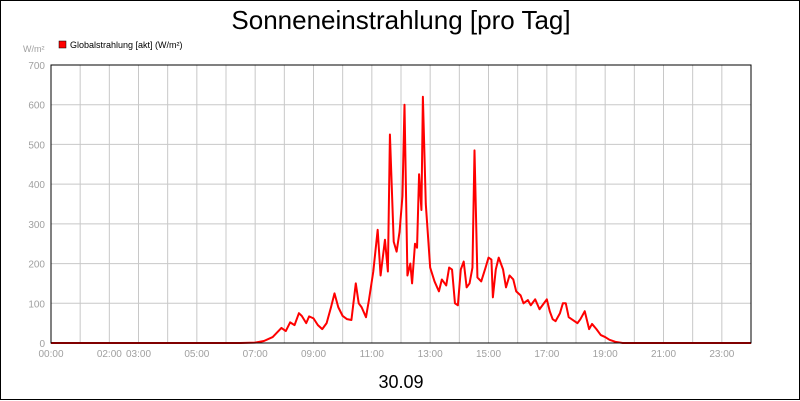 This screenshot has width=800, height=401. I want to click on x-tick-label: 11:00, so click(372, 354).